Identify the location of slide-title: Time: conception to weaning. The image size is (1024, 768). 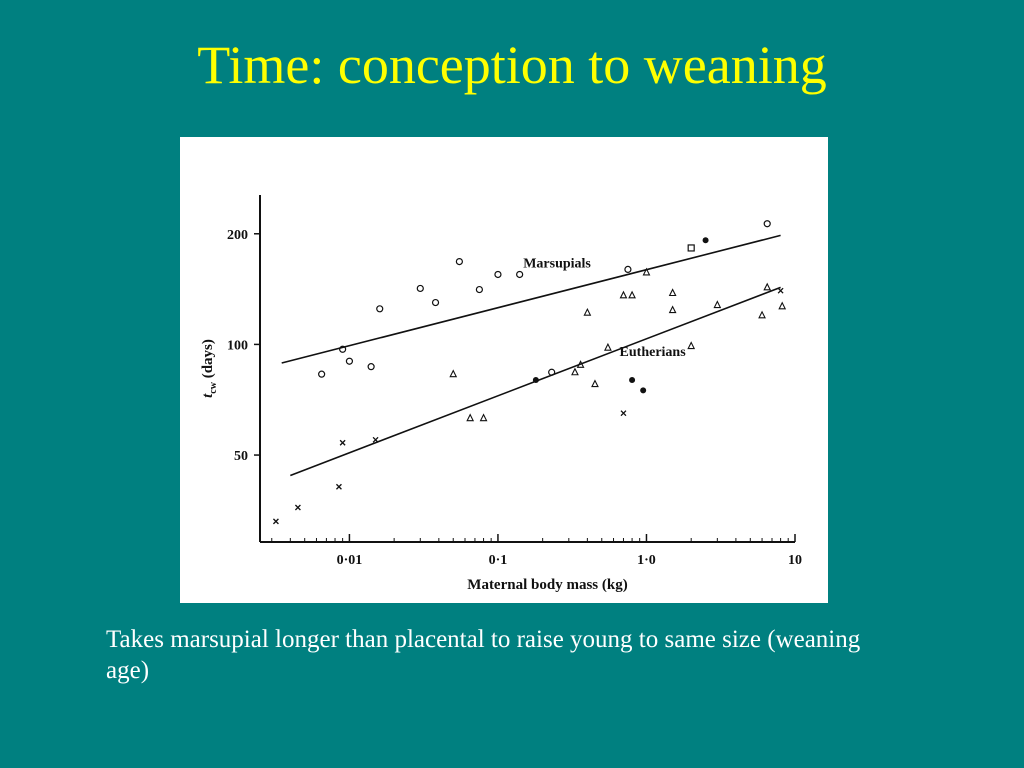
(512, 65).